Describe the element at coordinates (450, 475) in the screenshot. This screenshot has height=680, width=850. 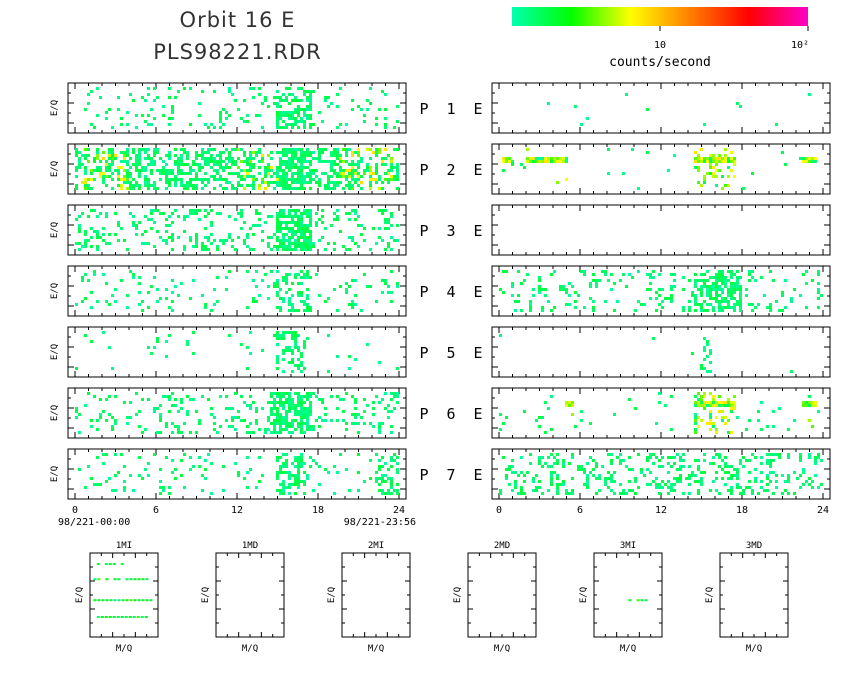
I see `panel-label-num: 7` at that location.